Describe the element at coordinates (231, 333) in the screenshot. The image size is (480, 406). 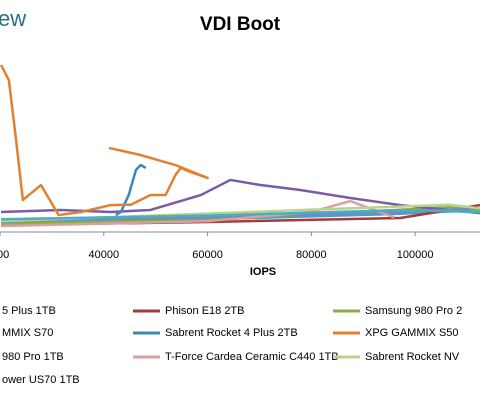
I see `legend-label: Sabrent Rocket 4 Plus 2TB` at that location.